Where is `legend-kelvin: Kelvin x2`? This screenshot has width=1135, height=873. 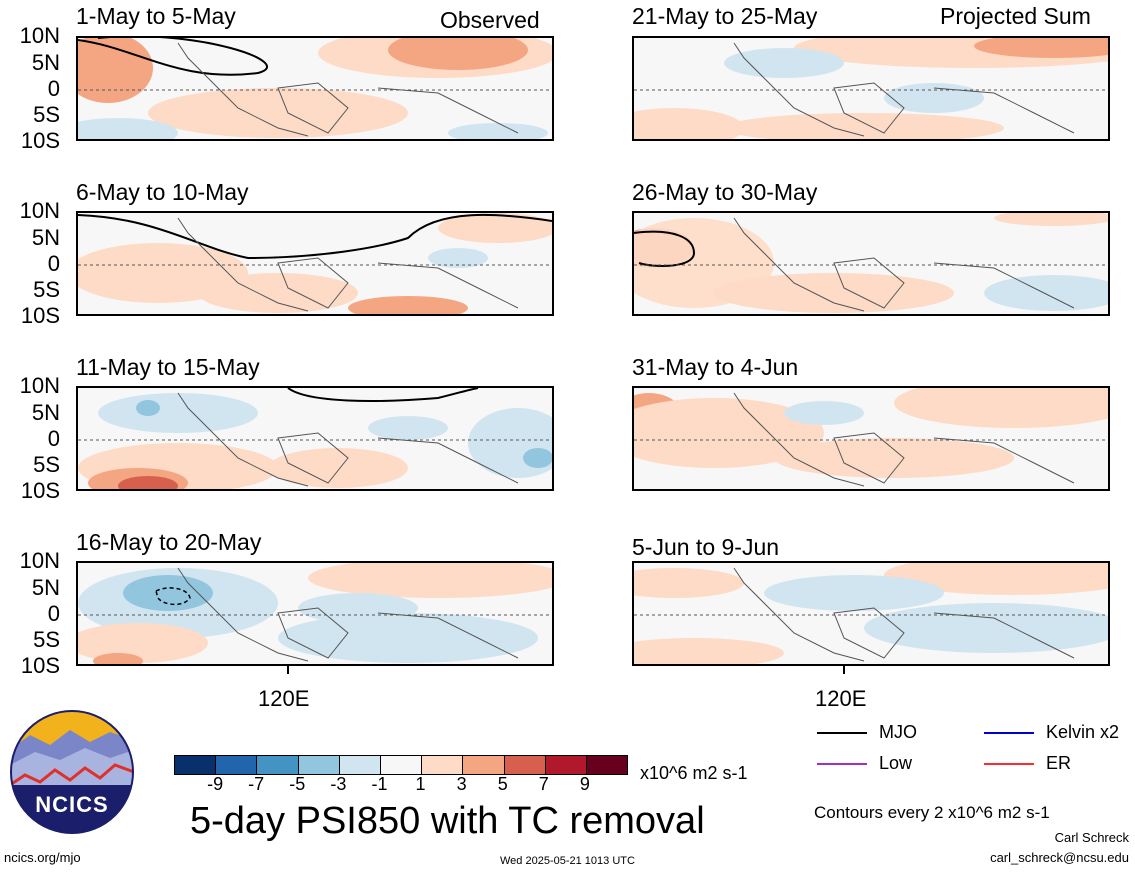
legend-kelvin: Kelvin x2 is located at coordinates (1051, 732).